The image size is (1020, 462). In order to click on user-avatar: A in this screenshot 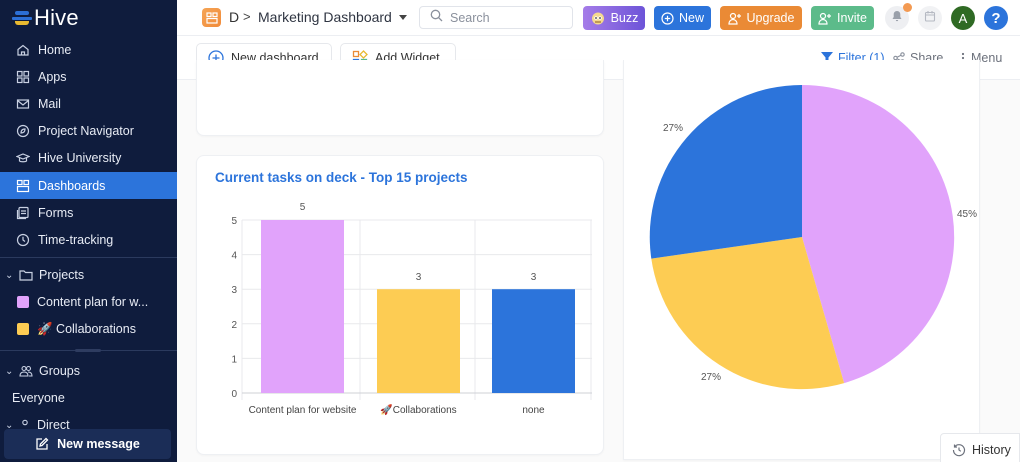, I will do `click(963, 18)`.